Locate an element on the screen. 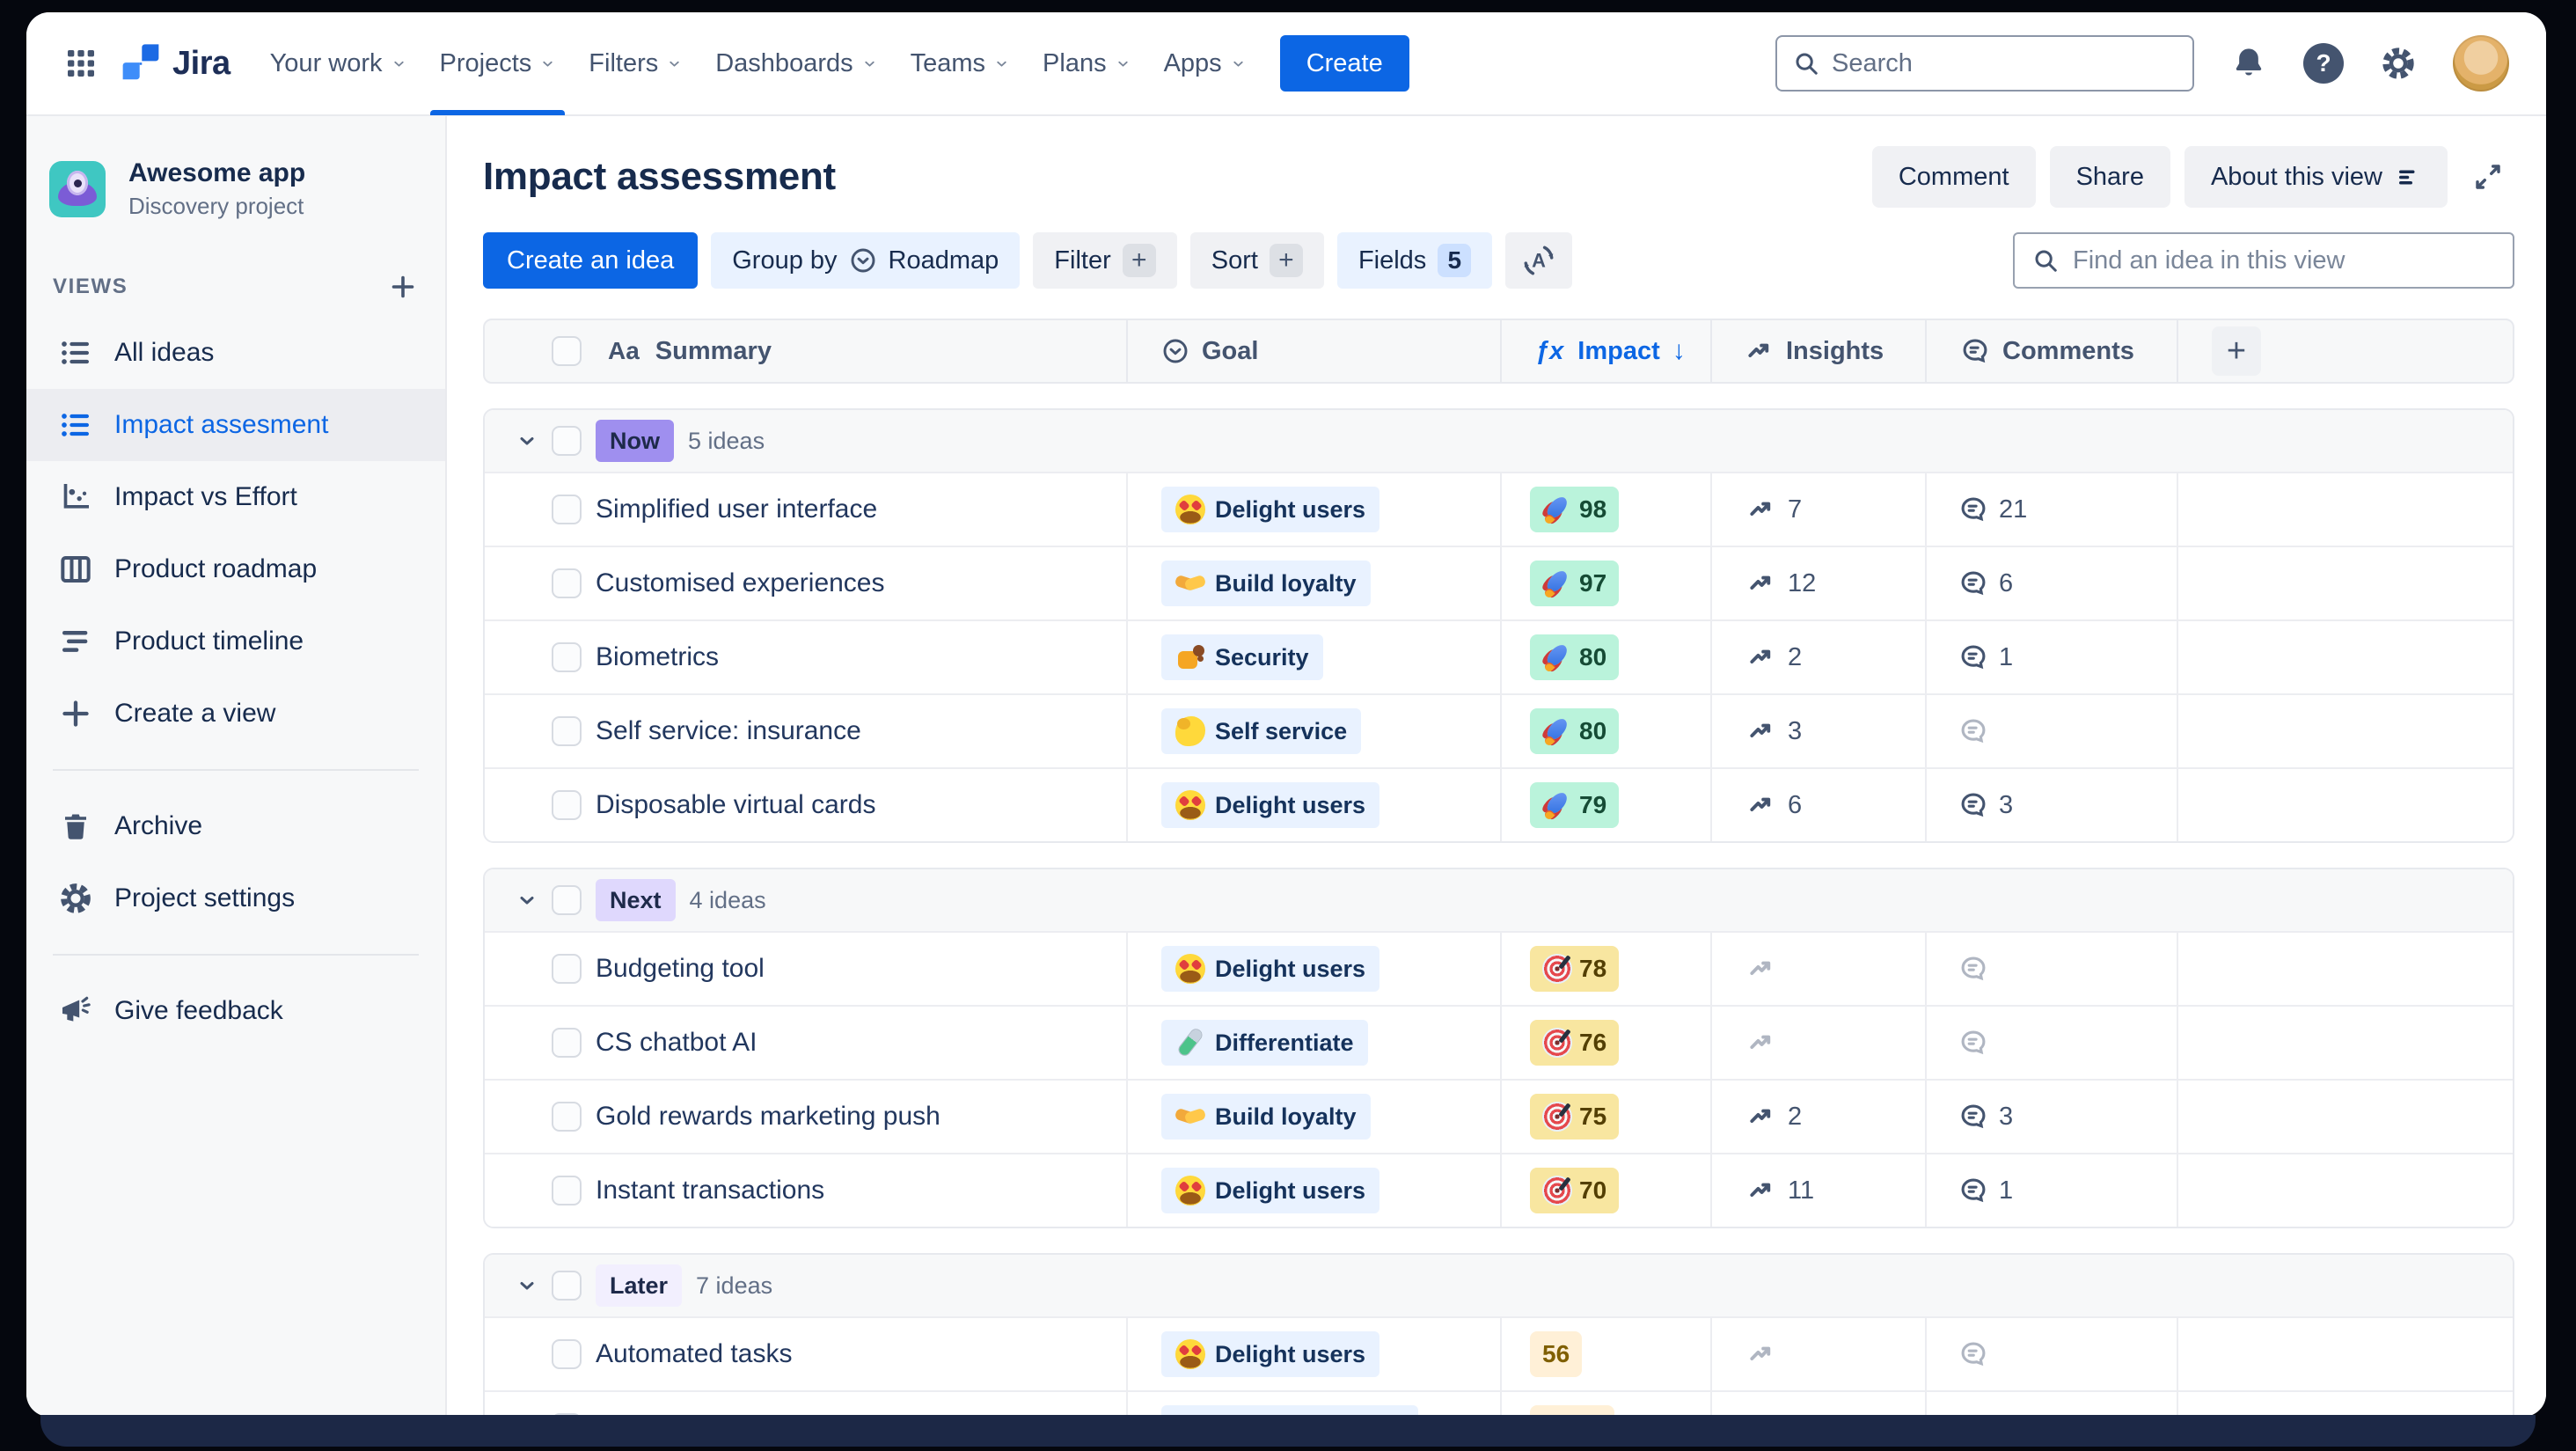 The height and width of the screenshot is (1451, 2576). sidebar-item-product-timeline: Product timeline is located at coordinates (235, 641).